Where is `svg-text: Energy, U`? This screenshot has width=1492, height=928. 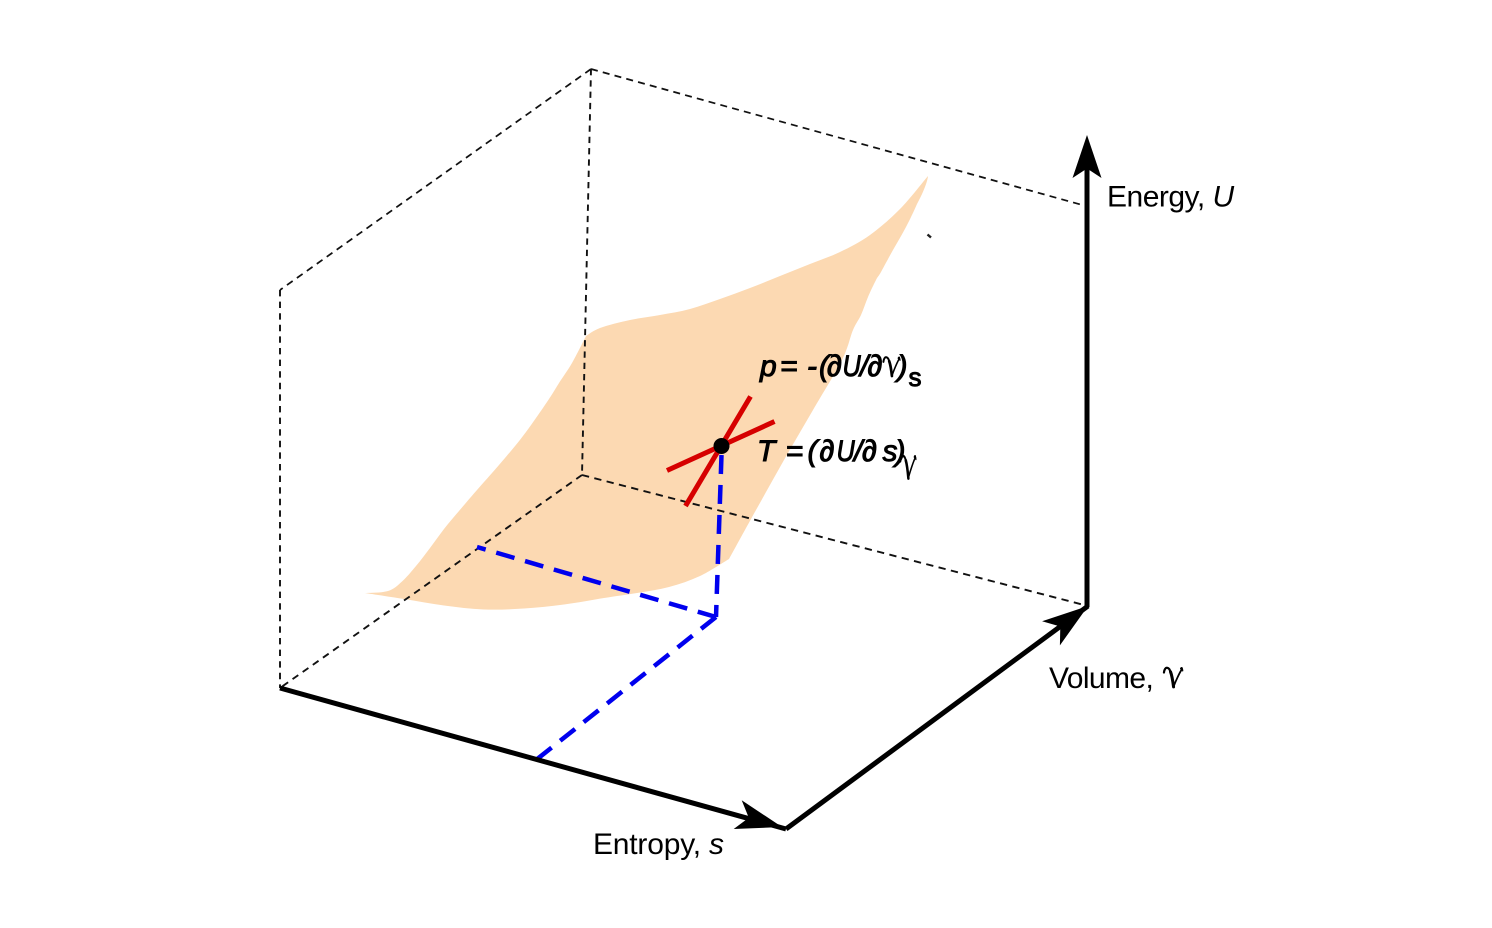
svg-text: Energy, U is located at coordinates (1171, 197).